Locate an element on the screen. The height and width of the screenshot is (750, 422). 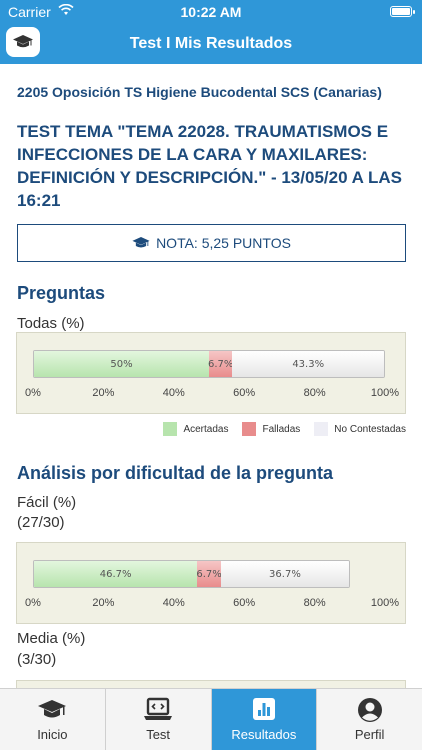
legend-no-contestadas: No Contestadas is located at coordinates (370, 429).